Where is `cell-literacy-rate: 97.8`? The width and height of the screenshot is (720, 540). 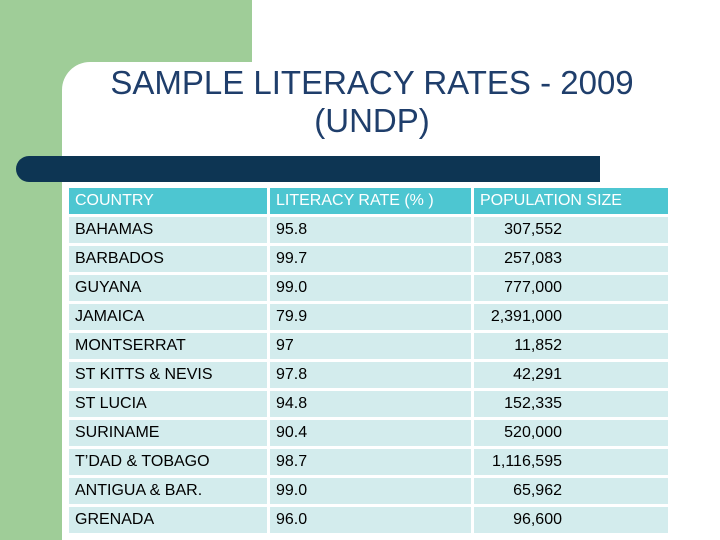 cell-literacy-rate: 97.8 is located at coordinates (370, 375).